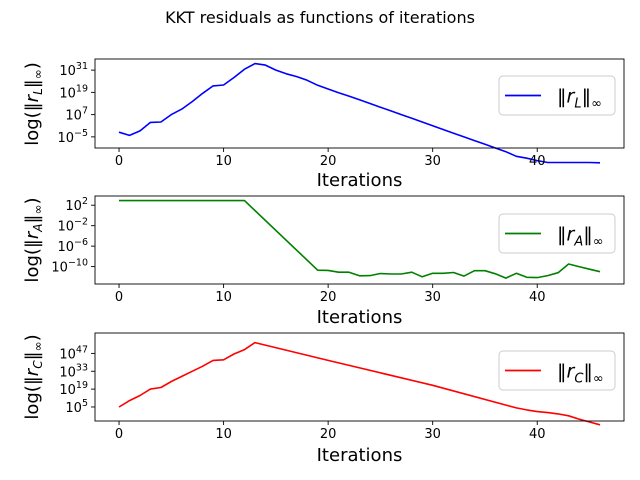 This screenshot has width=640, height=480. What do you see at coordinates (72, 137) in the screenshot?
I see `y-tick-label: 10⁻⁵` at bounding box center [72, 137].